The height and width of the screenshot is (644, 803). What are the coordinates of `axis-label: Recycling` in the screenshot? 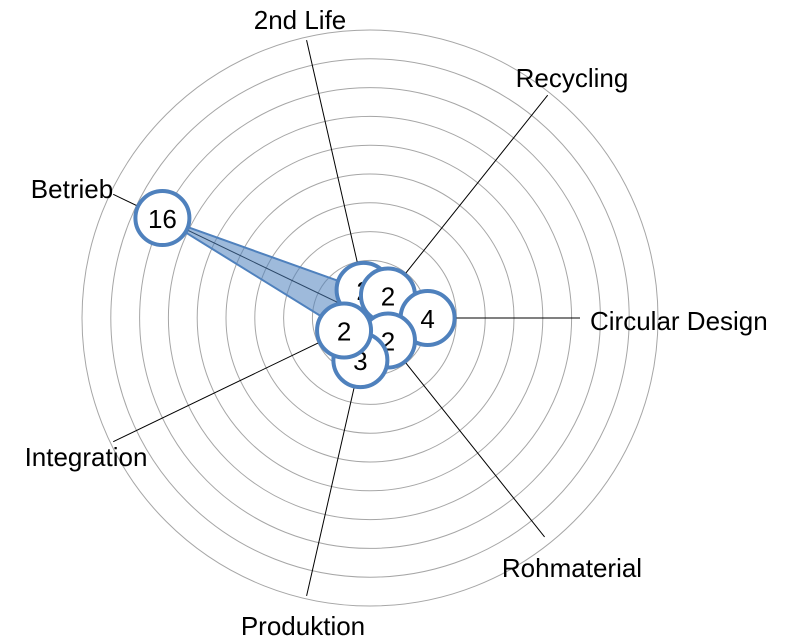 It's located at (572, 78).